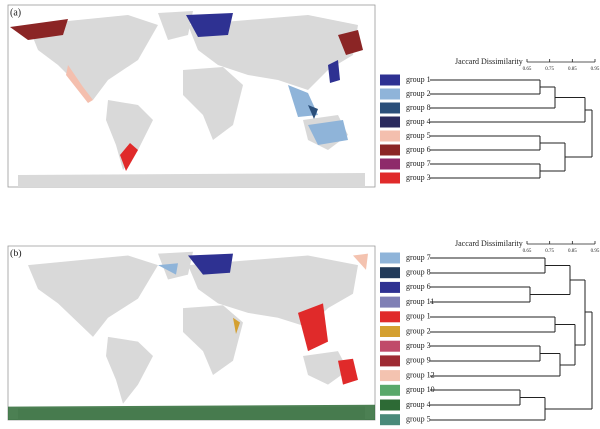 This screenshot has width=600, height=429. Describe the element at coordinates (420, 389) in the screenshot. I see `legend-label: group 10` at that location.